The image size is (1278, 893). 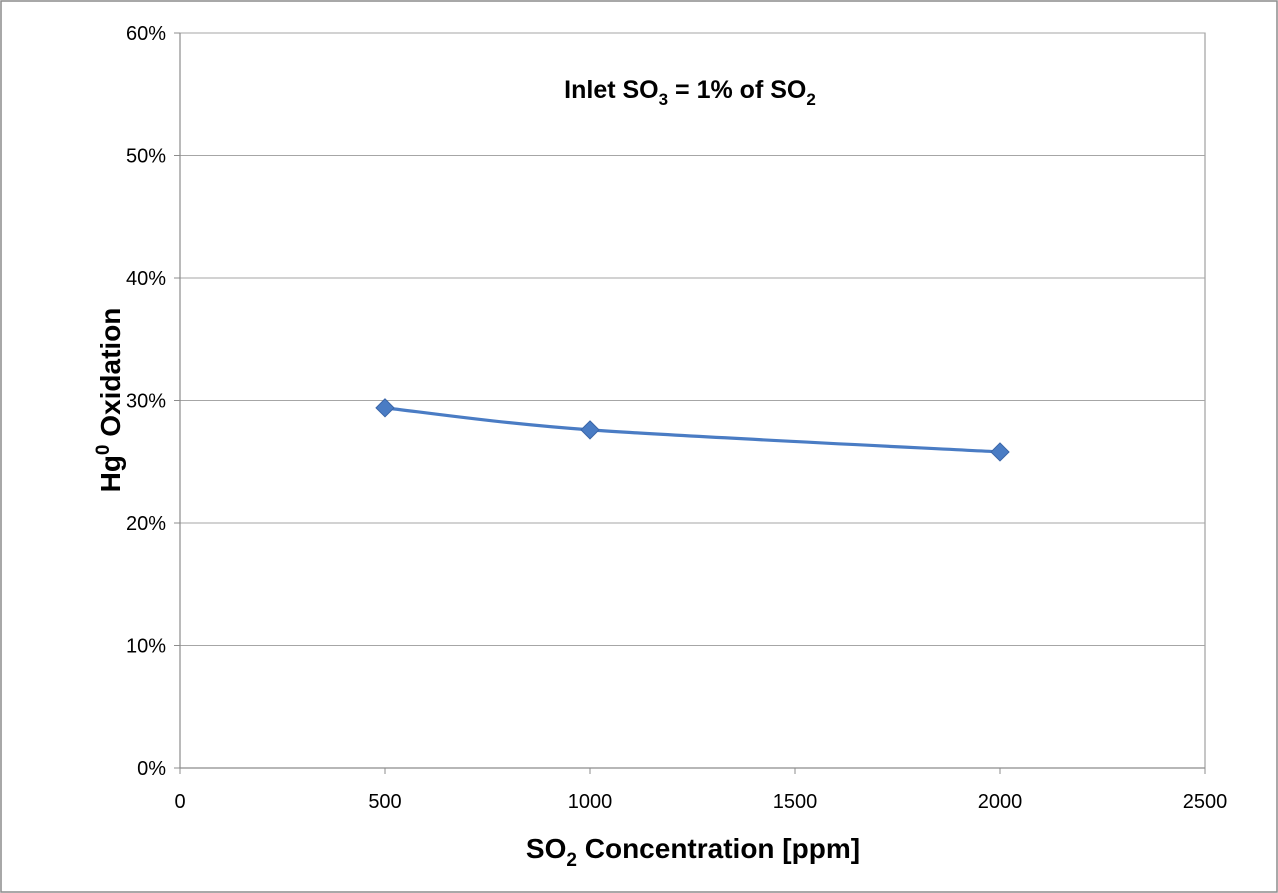 What do you see at coordinates (590, 802) in the screenshot?
I see `x-tick-label: 1000` at bounding box center [590, 802].